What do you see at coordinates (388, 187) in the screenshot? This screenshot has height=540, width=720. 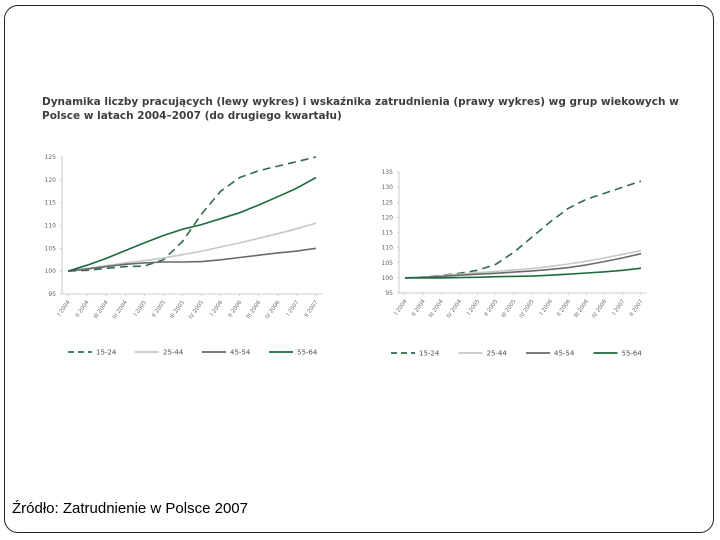 I see `y-tick-label: 130` at bounding box center [388, 187].